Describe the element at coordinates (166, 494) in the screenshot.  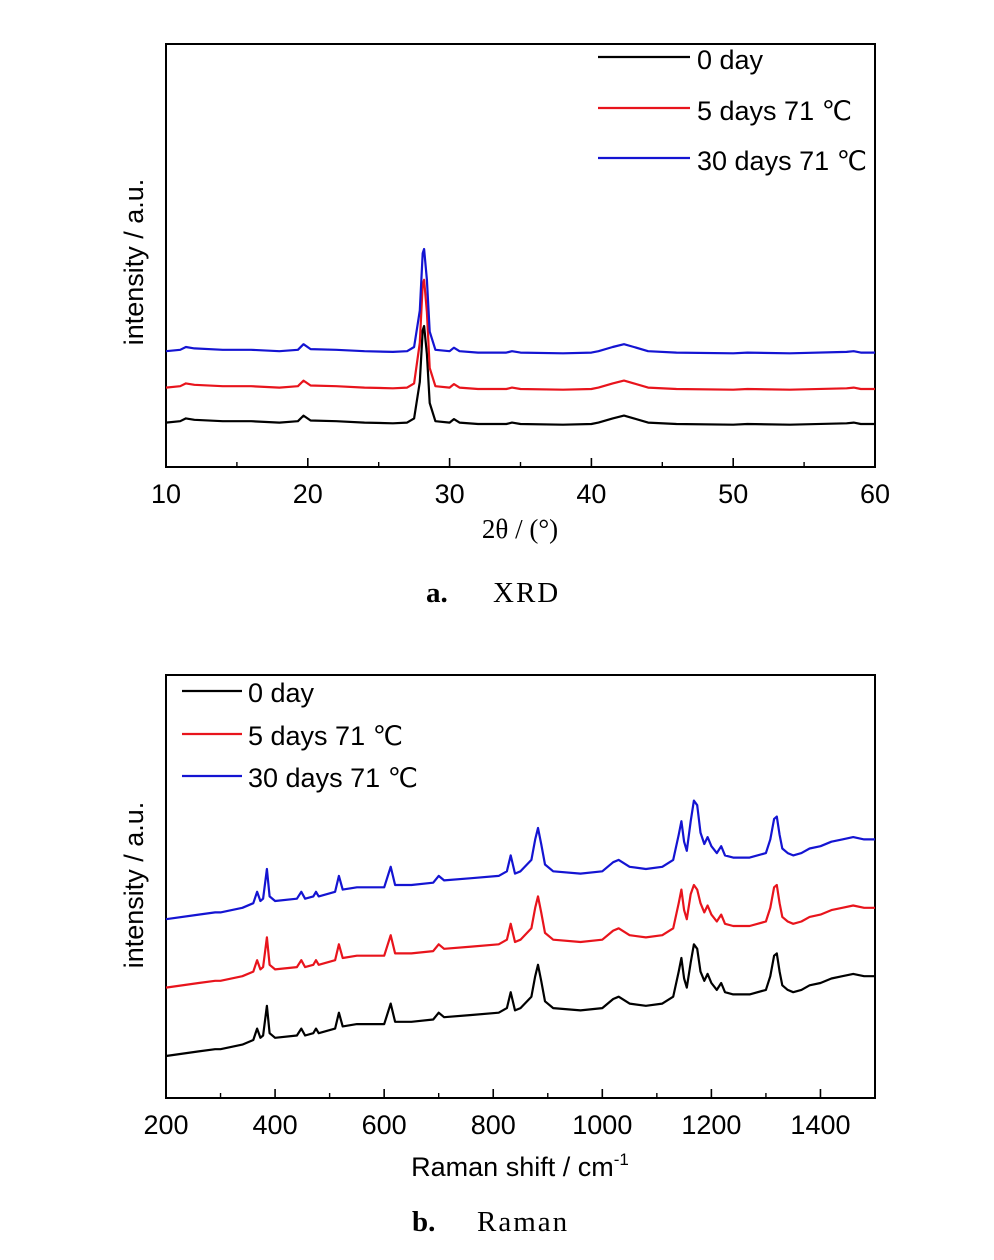
I see `xrd-x-tick-label: 10` at that location.